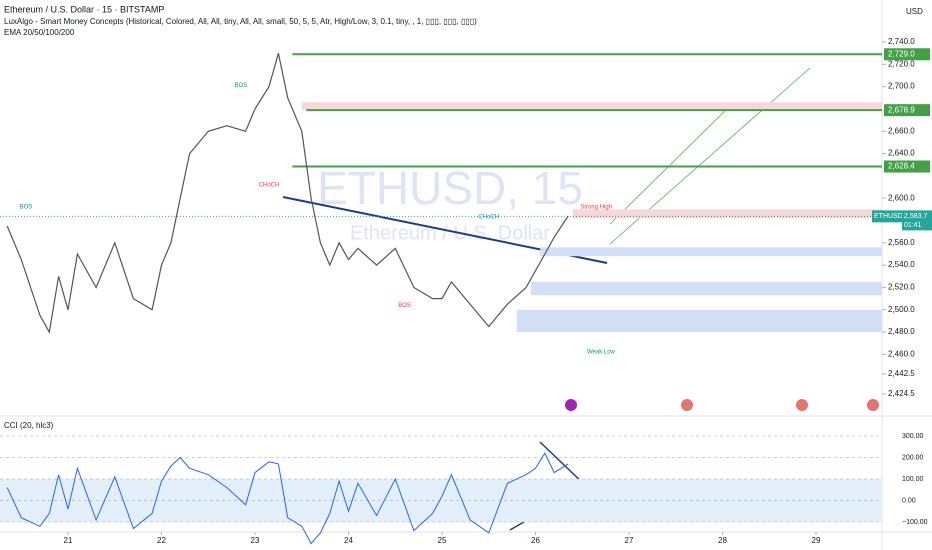 This screenshot has width=932, height=550. Describe the element at coordinates (915, 216) in the screenshot. I see `price-tag-label: 2,583.7` at that location.